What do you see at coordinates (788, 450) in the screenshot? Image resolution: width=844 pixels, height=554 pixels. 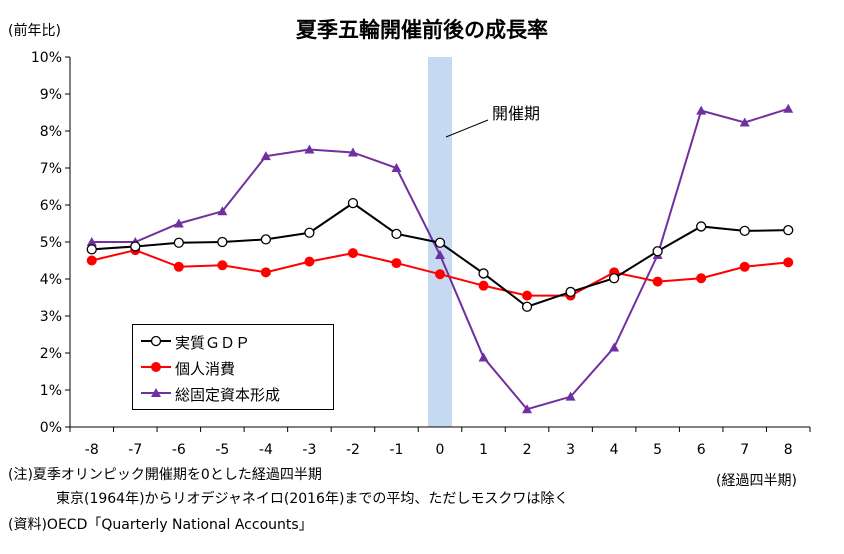 I see `x-tick-label: 8` at bounding box center [788, 450].